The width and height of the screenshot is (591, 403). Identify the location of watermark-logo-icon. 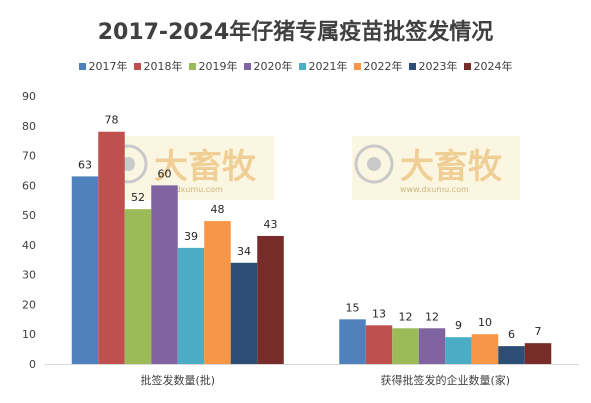
(374, 164).